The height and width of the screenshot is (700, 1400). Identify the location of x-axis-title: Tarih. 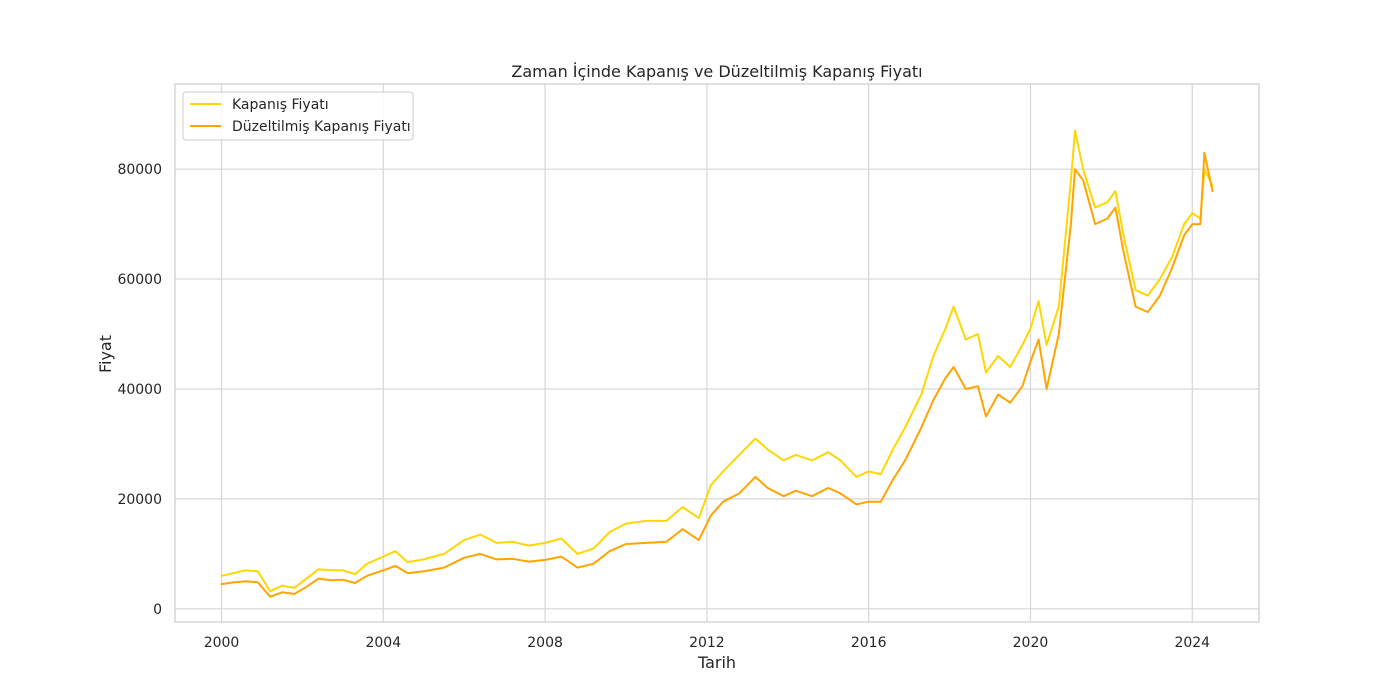
(716, 662).